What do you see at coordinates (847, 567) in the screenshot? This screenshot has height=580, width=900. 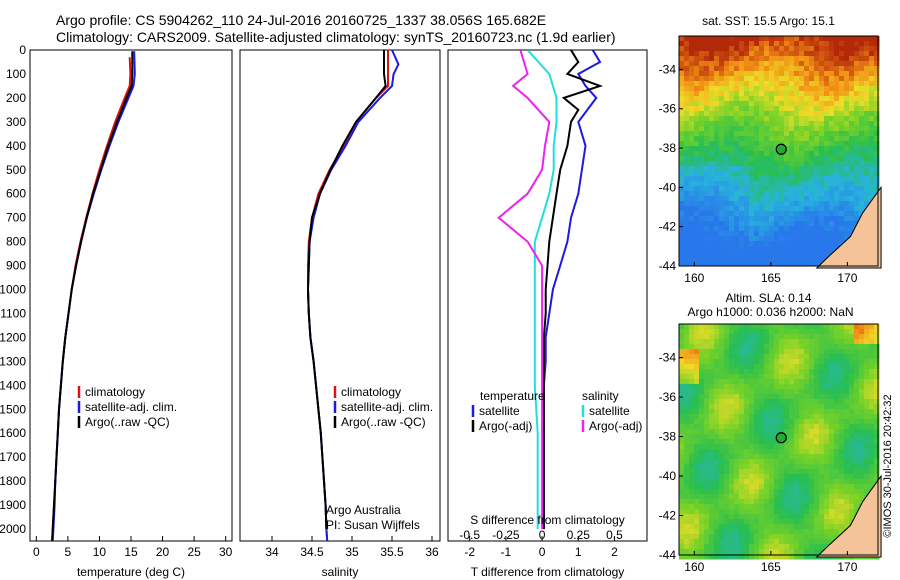 I see `map-x-tick-label: 170` at bounding box center [847, 567].